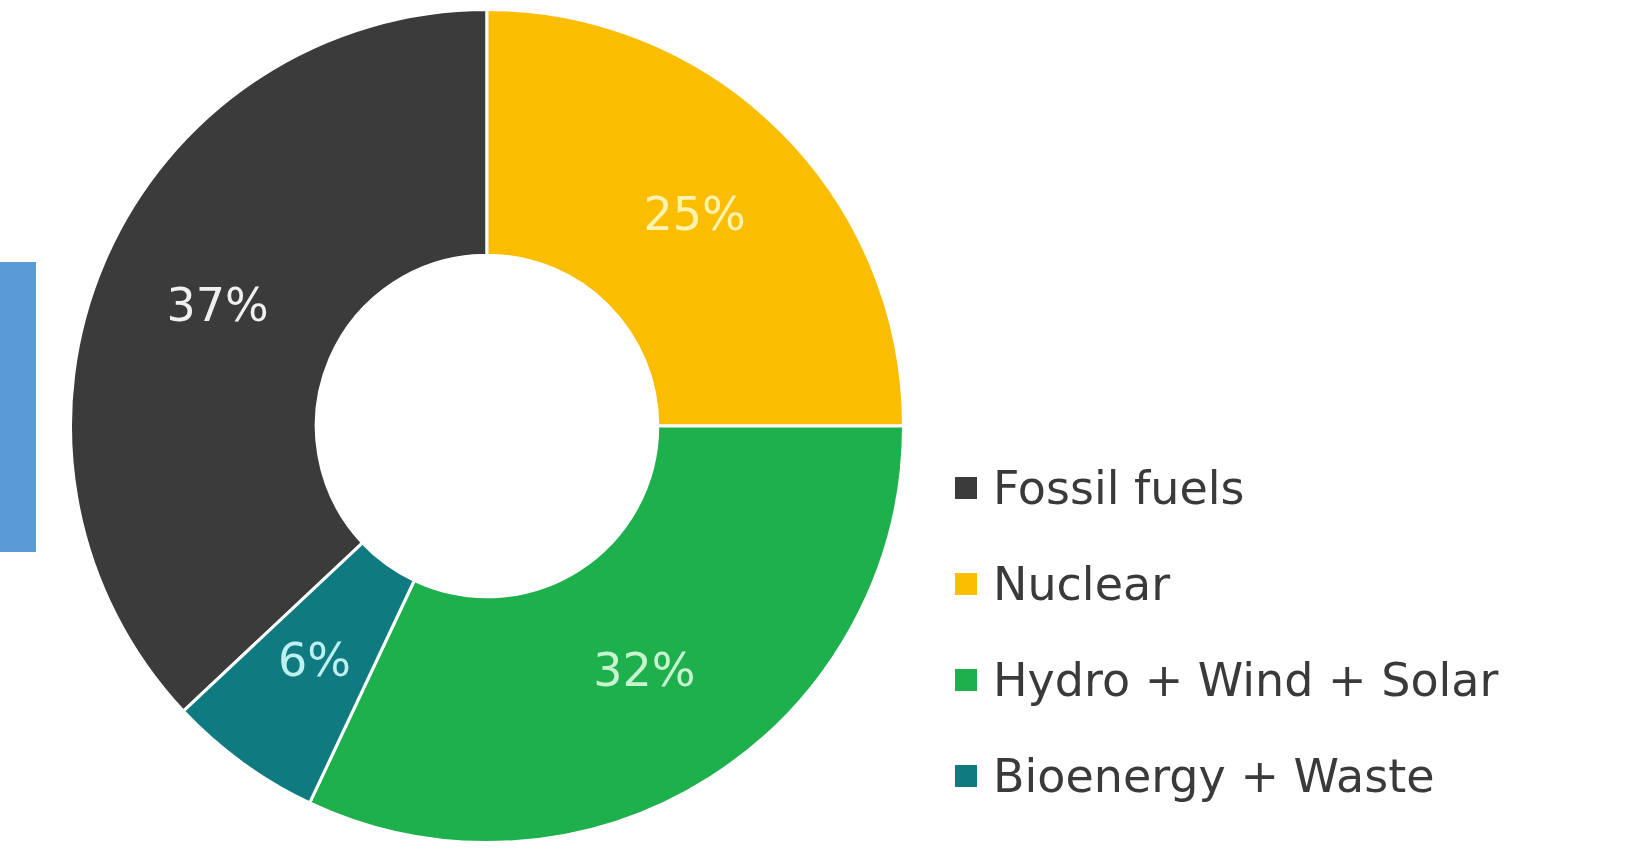 This screenshot has height=852, width=1634. What do you see at coordinates (1246, 680) in the screenshot?
I see `legend-label: Hydro + Wind + Solar` at bounding box center [1246, 680].